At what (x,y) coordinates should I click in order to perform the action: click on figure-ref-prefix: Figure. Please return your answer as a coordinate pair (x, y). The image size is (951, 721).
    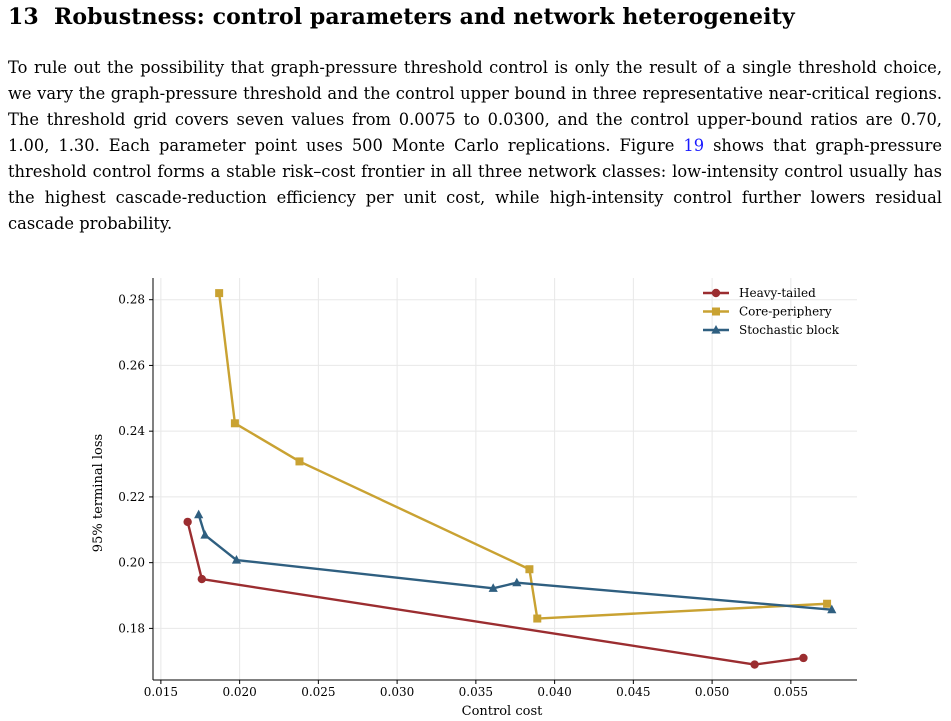
    Looking at the image, I should click on (647, 145).